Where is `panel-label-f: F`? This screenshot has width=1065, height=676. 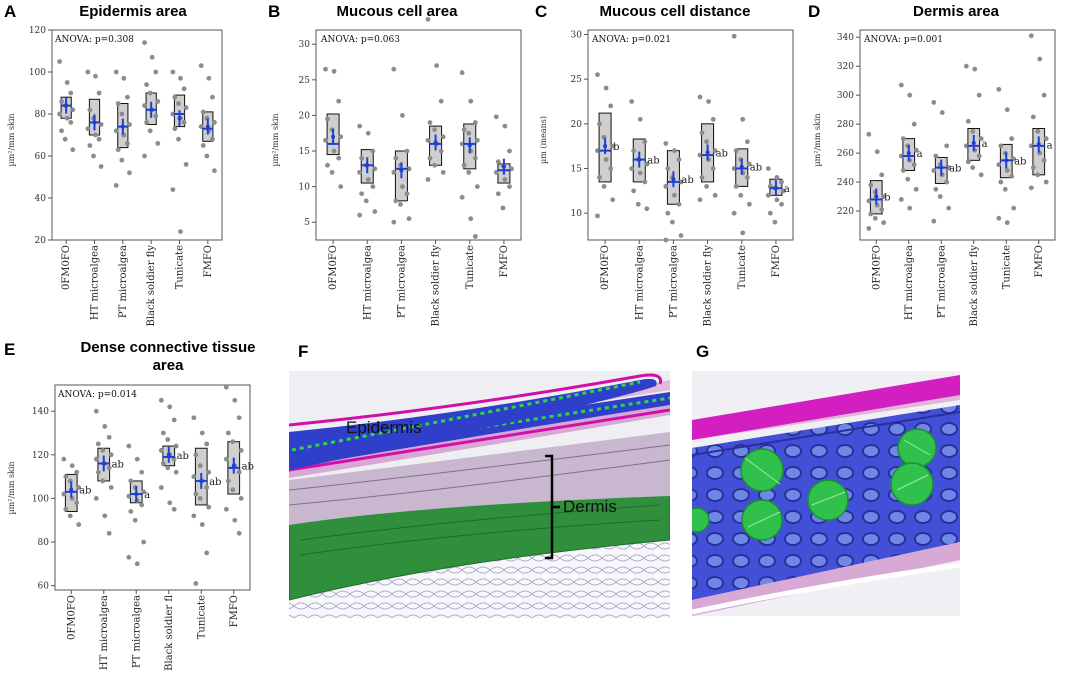 panel-label-f: F is located at coordinates (303, 351).